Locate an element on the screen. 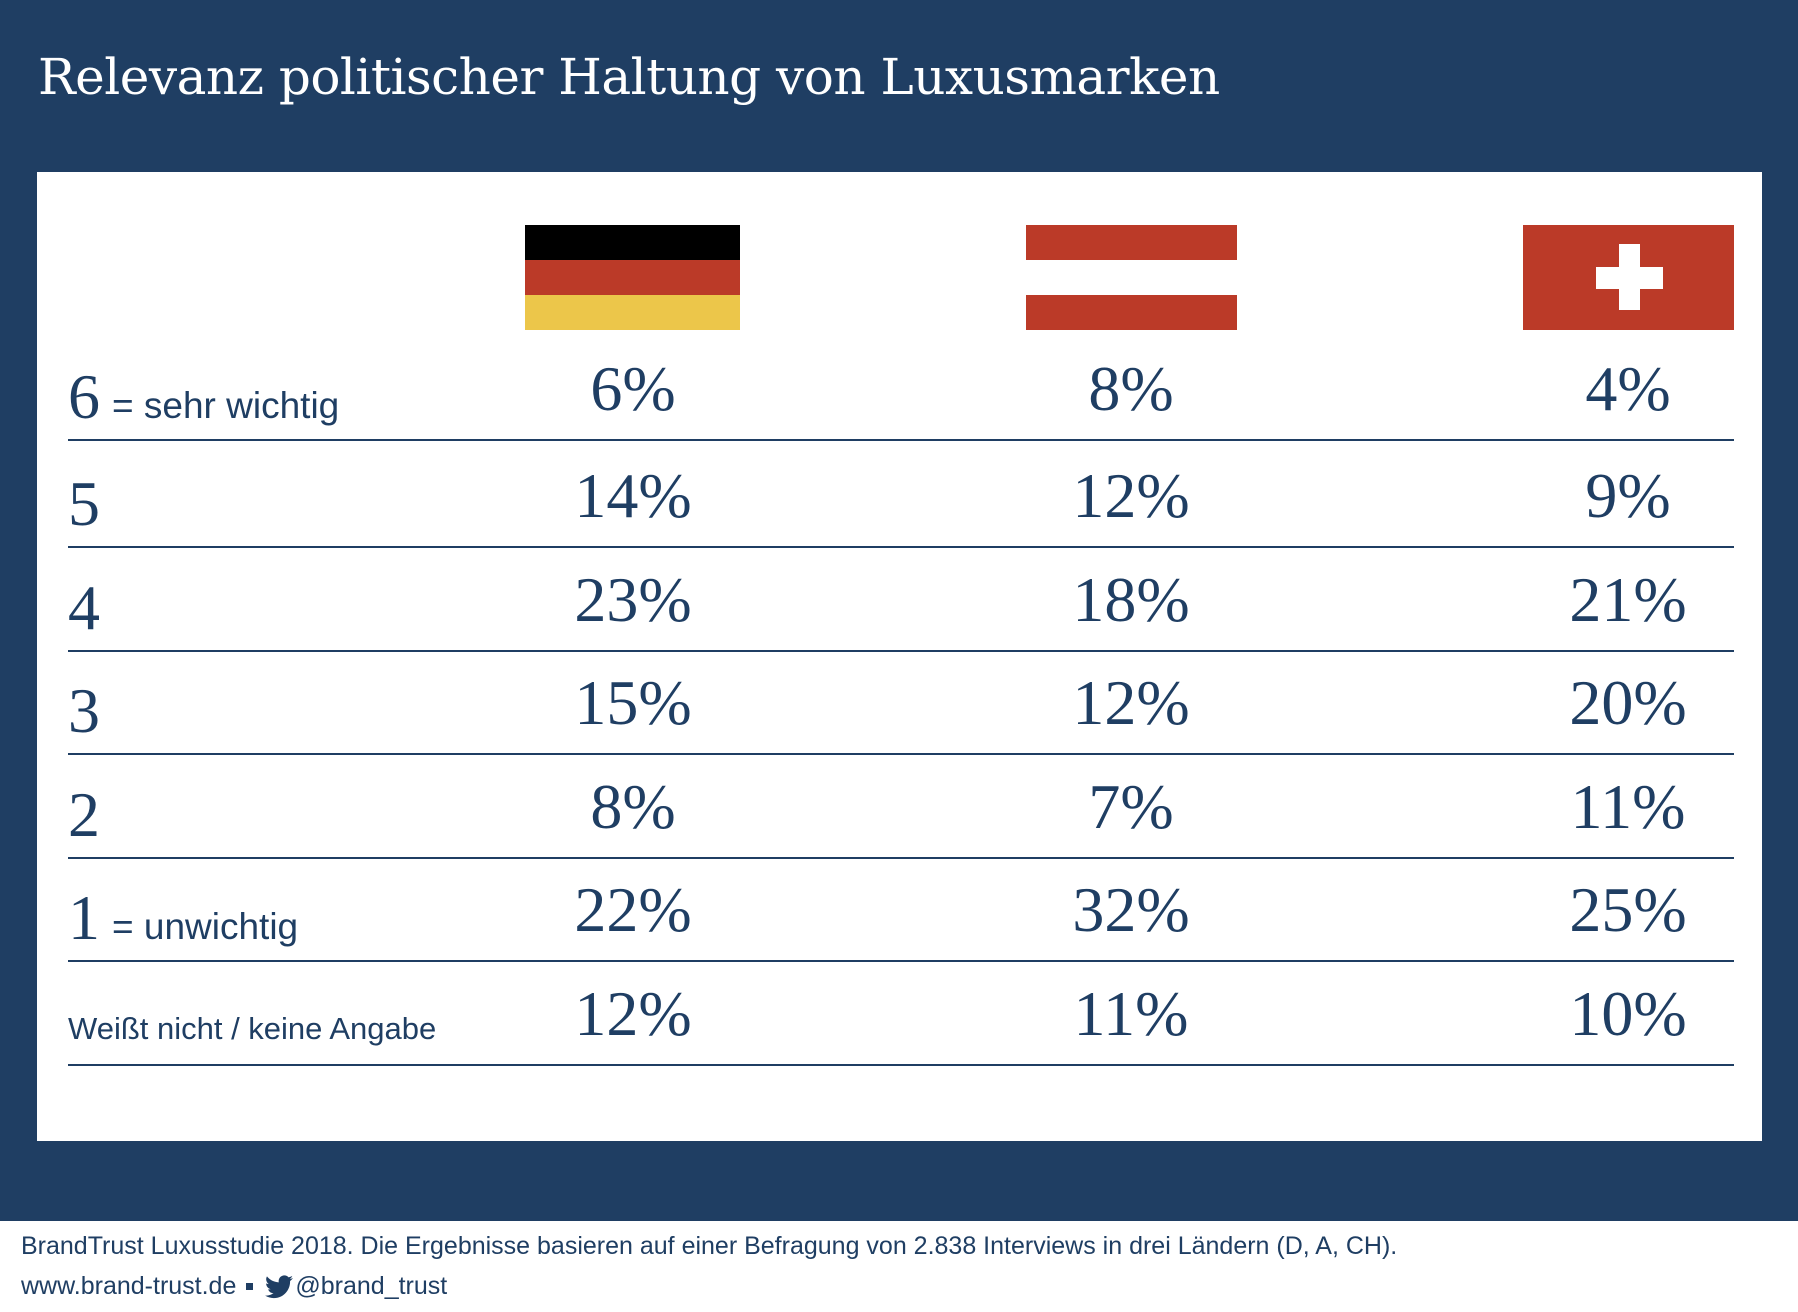 Image resolution: width=1798 pixels, height=1312 pixels. table-row: 6 = sehr wichtig 6% 8% 4% is located at coordinates (901, 388).